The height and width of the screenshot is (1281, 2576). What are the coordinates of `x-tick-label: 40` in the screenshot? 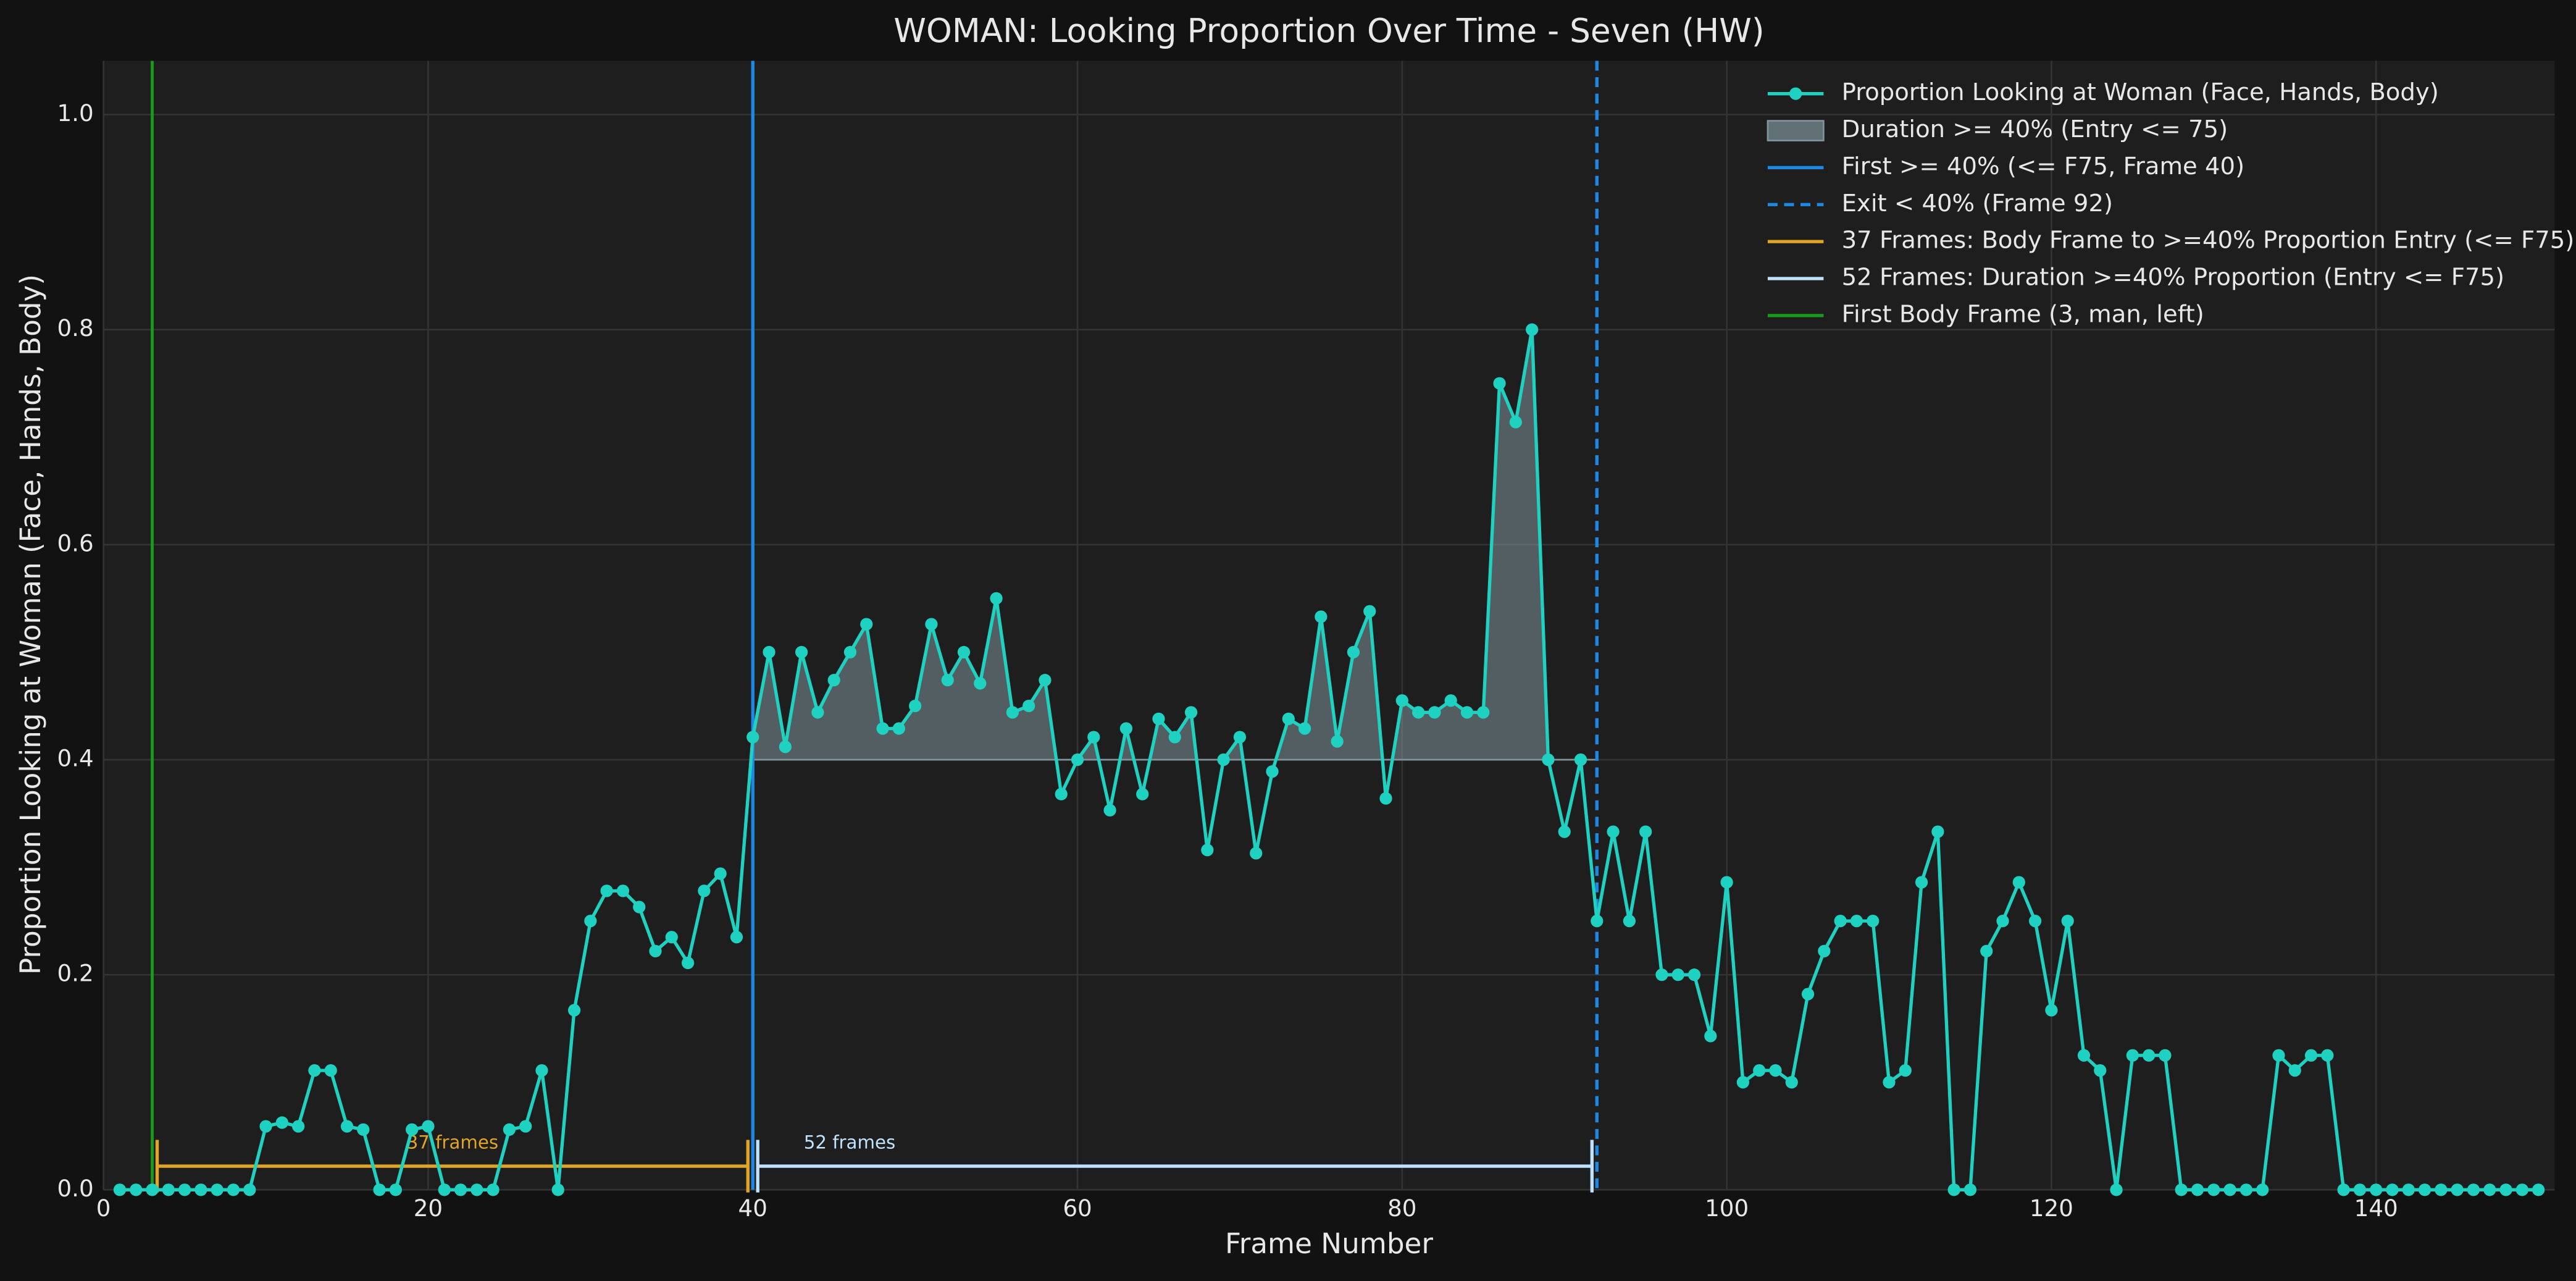 It's located at (752, 1208).